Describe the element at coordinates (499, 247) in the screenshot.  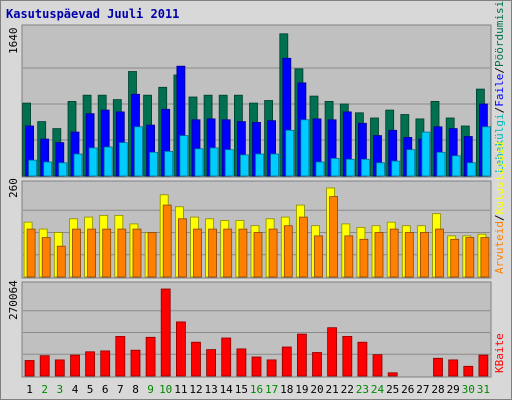
I see `legend-item: Arvuteid` at that location.